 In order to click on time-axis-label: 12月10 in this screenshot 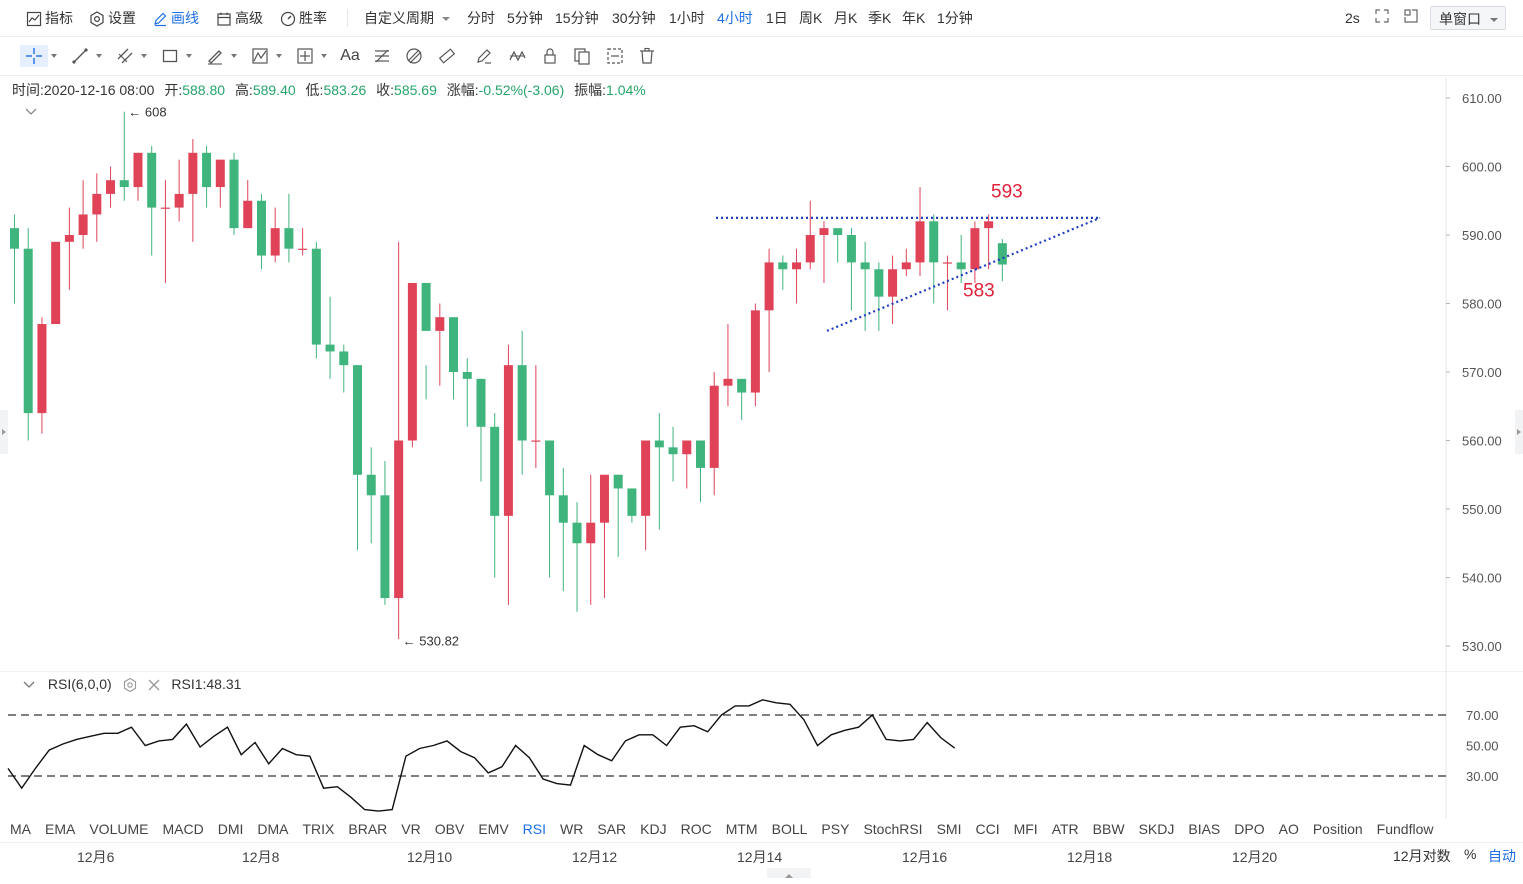, I will do `click(430, 857)`.